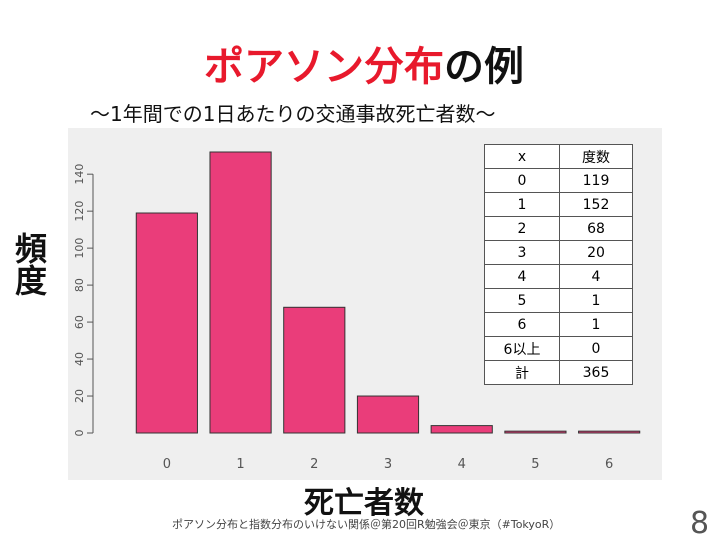 This screenshot has height=546, width=728. What do you see at coordinates (535, 464) in the screenshot?
I see `x-tick-label: 5` at bounding box center [535, 464].